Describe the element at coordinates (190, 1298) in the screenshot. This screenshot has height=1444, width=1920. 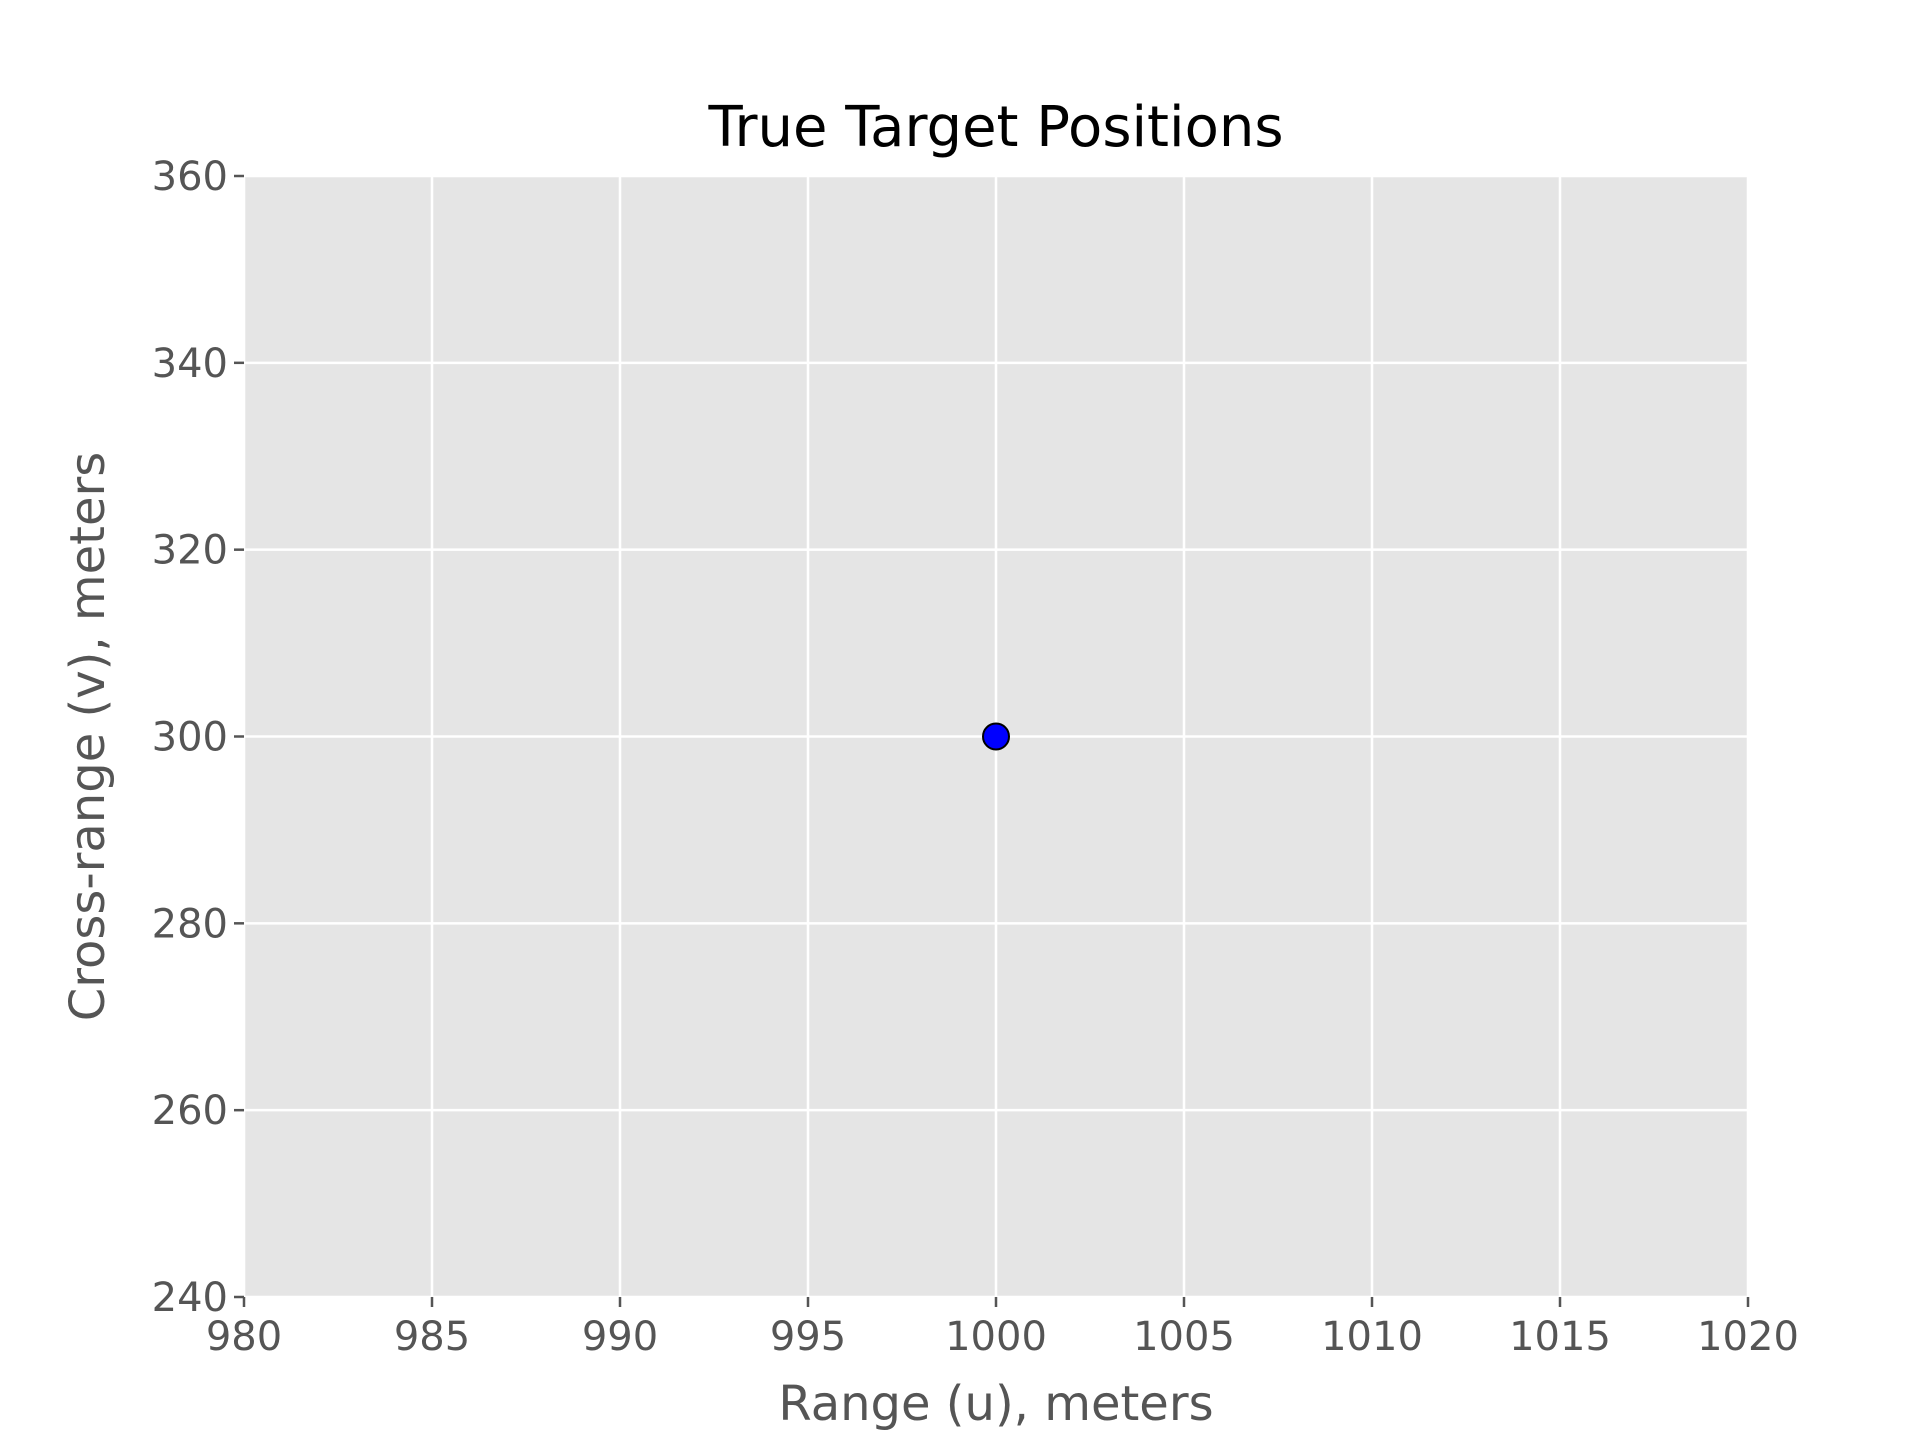
I see `y-tick-label: 240` at that location.